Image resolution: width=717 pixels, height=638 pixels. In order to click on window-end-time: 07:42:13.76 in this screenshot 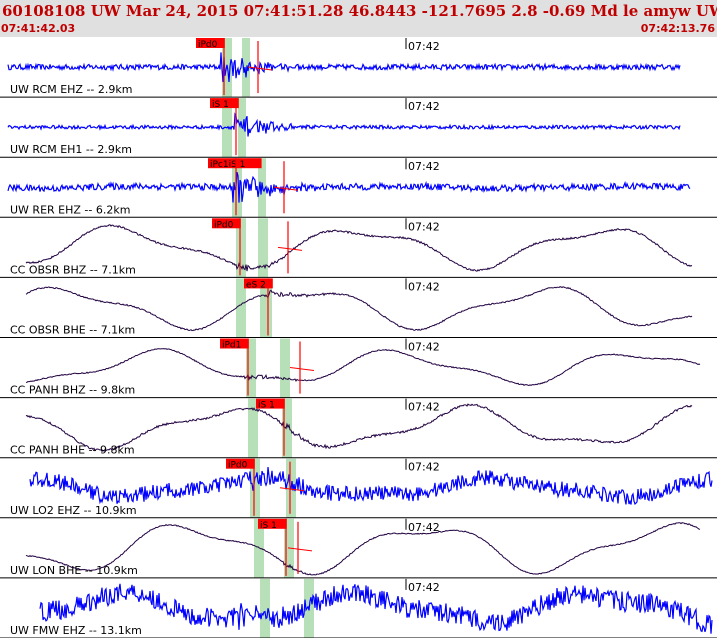, I will do `click(677, 28)`.